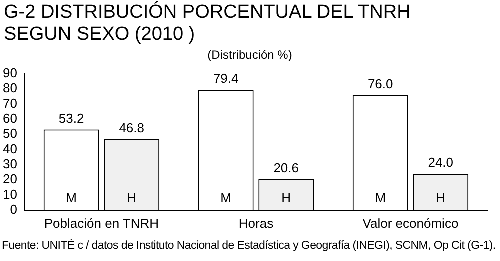 The width and height of the screenshot is (500, 261). Describe the element at coordinates (287, 168) in the screenshot. I see `data-label: 20.6` at that location.